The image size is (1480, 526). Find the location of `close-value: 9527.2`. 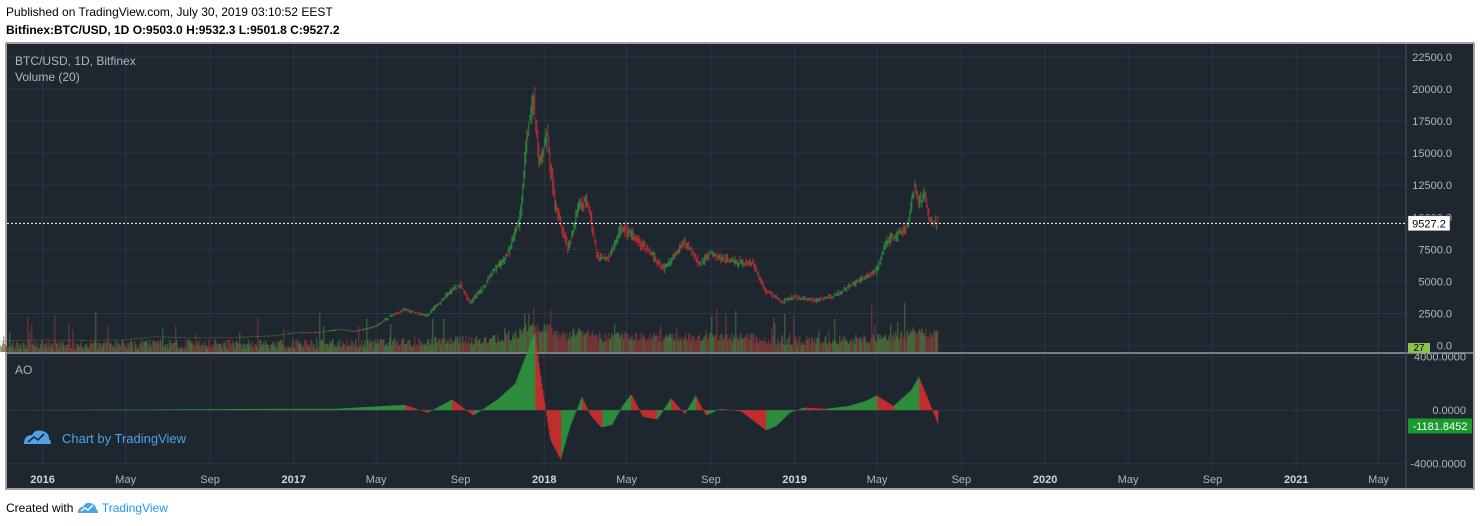

close-value: 9527.2 is located at coordinates (321, 30).